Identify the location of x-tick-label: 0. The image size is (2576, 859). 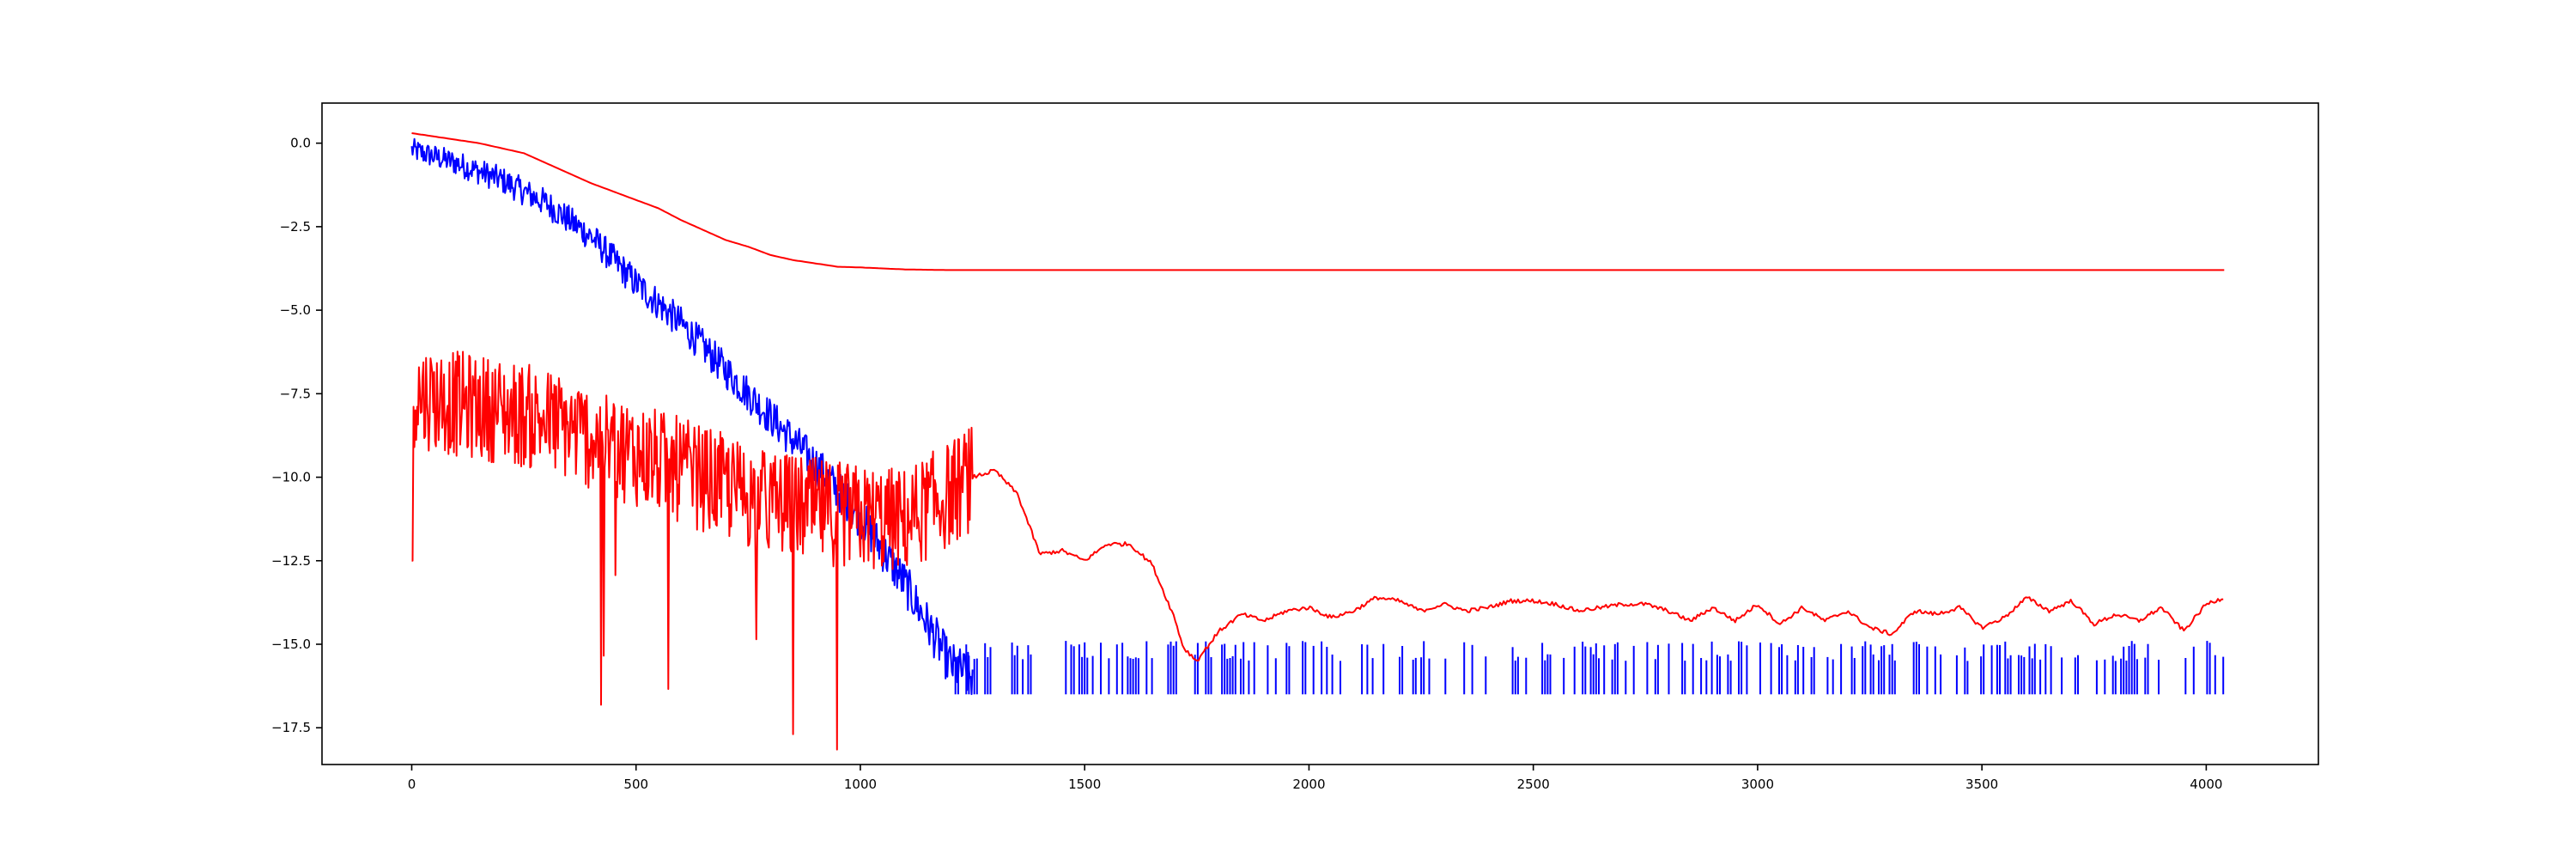
(412, 784).